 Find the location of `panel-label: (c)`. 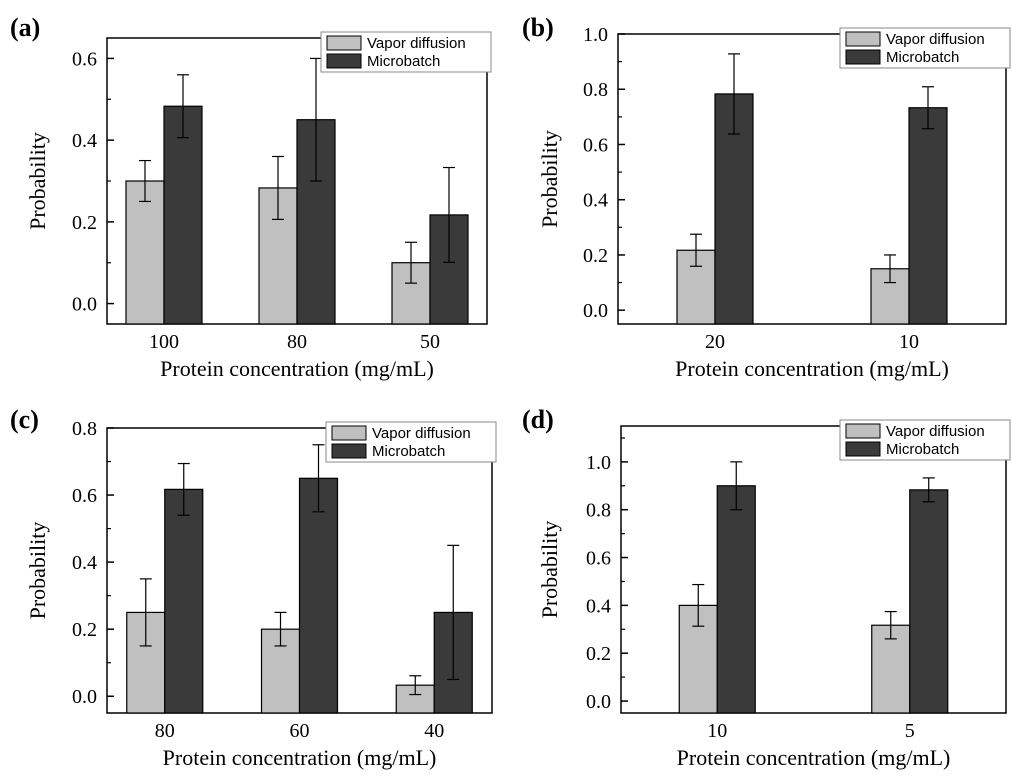

panel-label: (c) is located at coordinates (24, 419).